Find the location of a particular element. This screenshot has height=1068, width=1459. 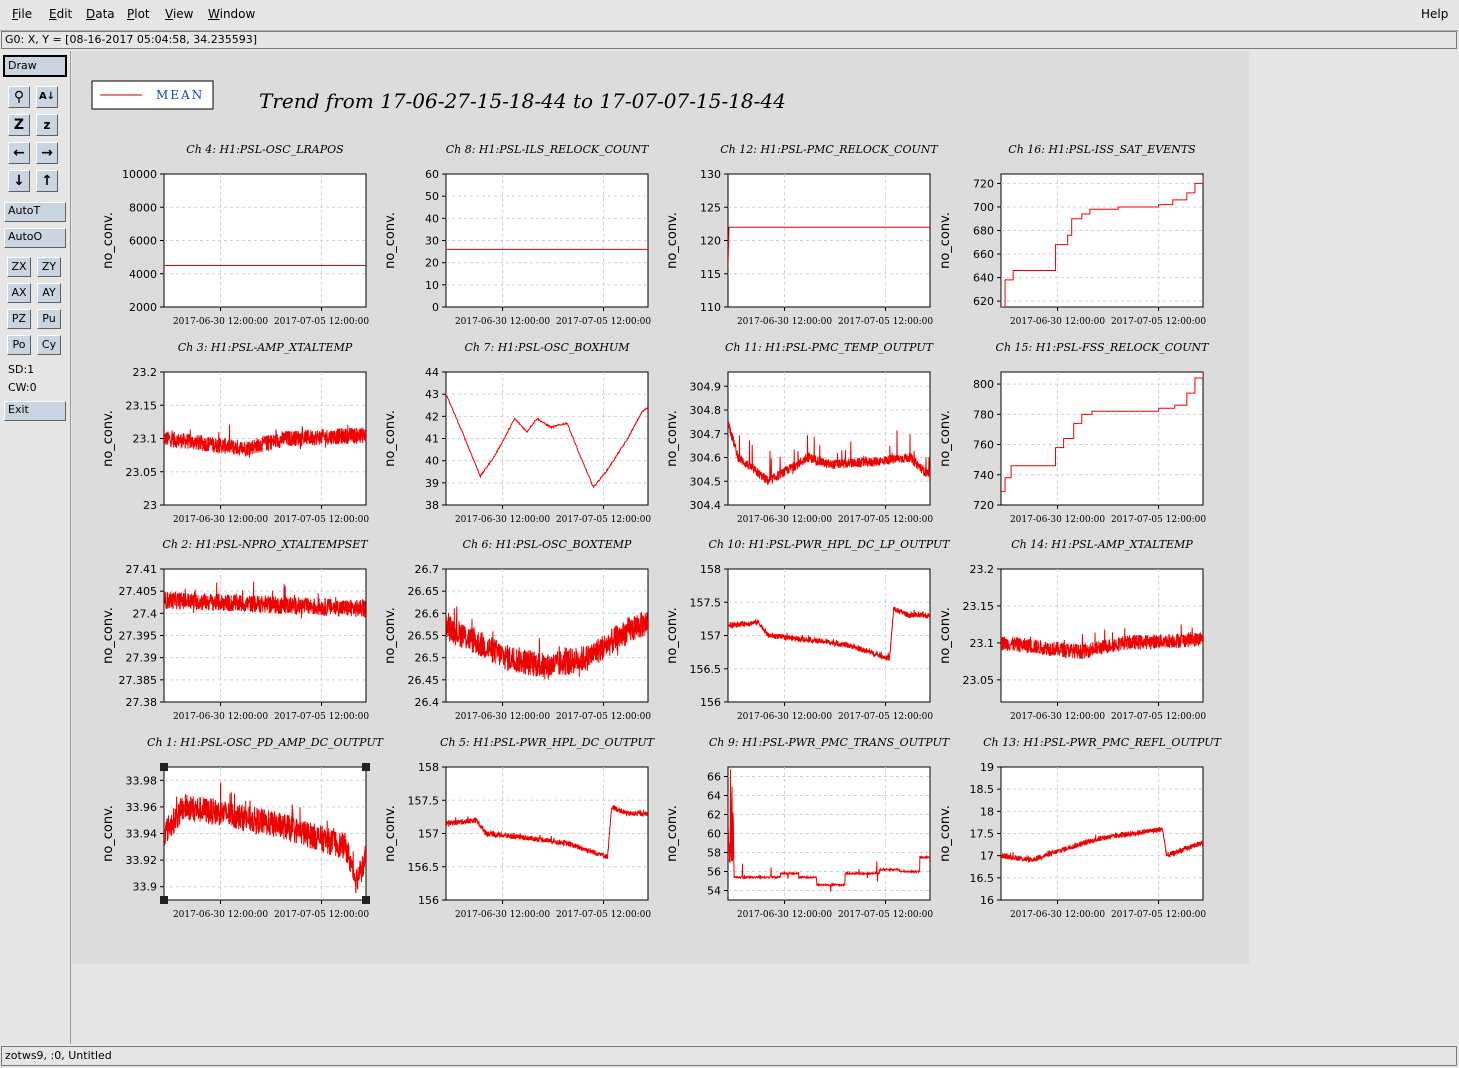

y-tick-label: 33.94 is located at coordinates (142, 834).